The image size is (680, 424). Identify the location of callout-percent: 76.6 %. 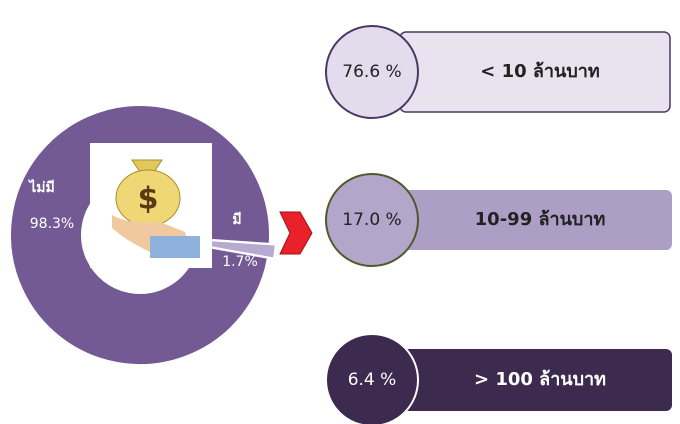
(371, 72).